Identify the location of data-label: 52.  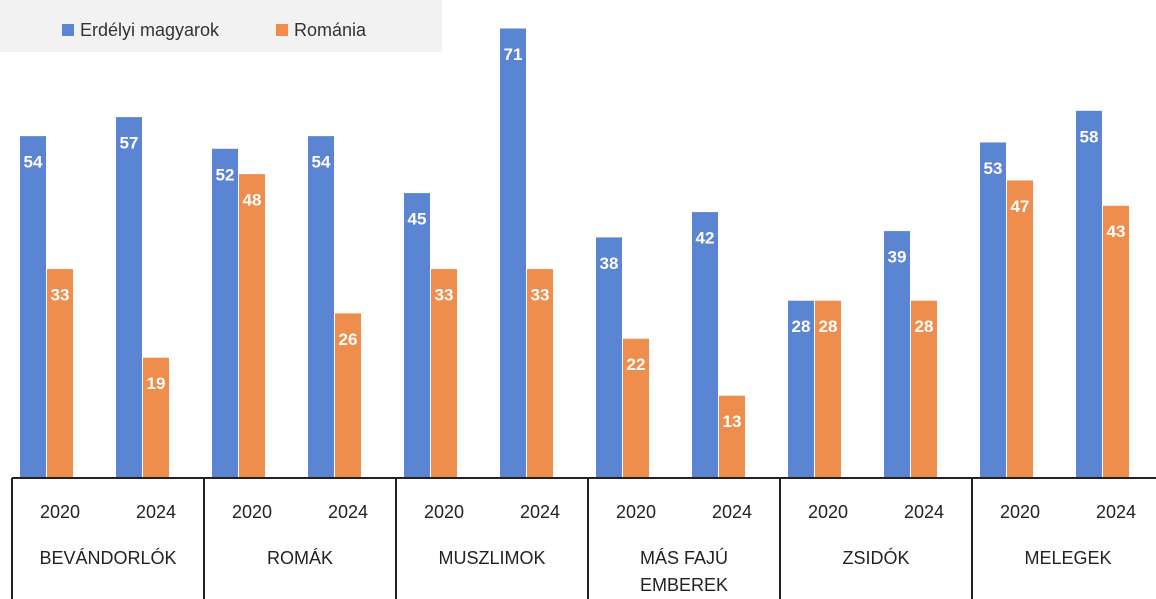
(225, 174).